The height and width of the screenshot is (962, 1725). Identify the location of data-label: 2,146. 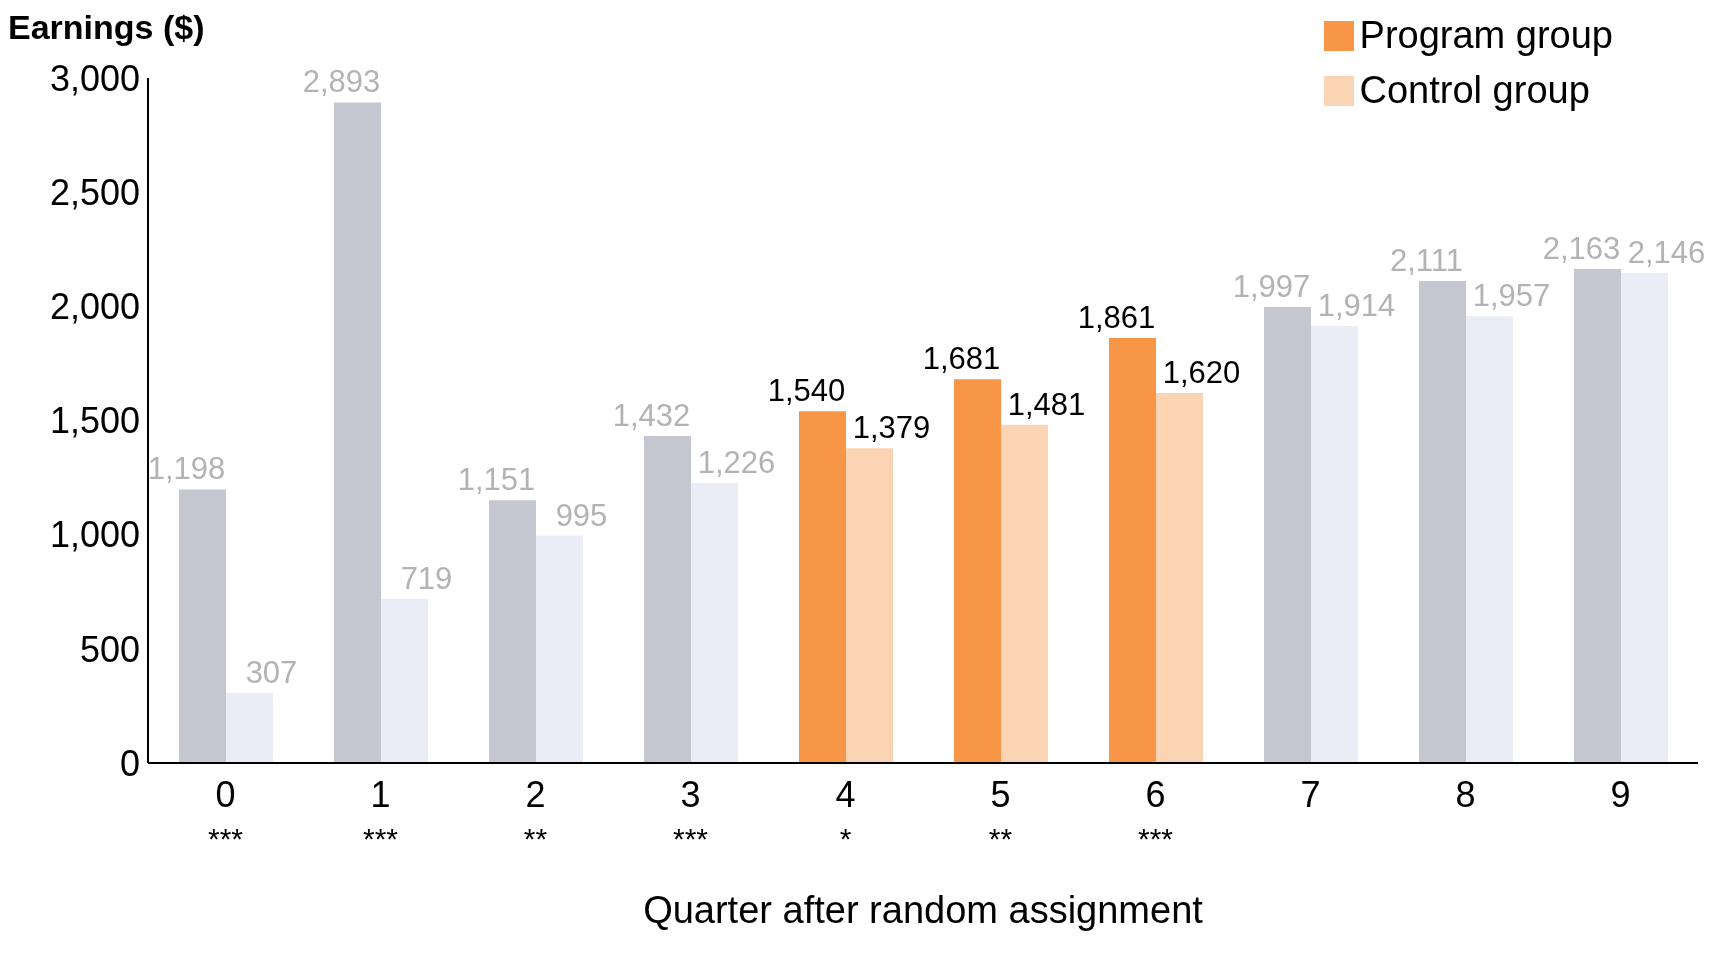
(1666, 252).